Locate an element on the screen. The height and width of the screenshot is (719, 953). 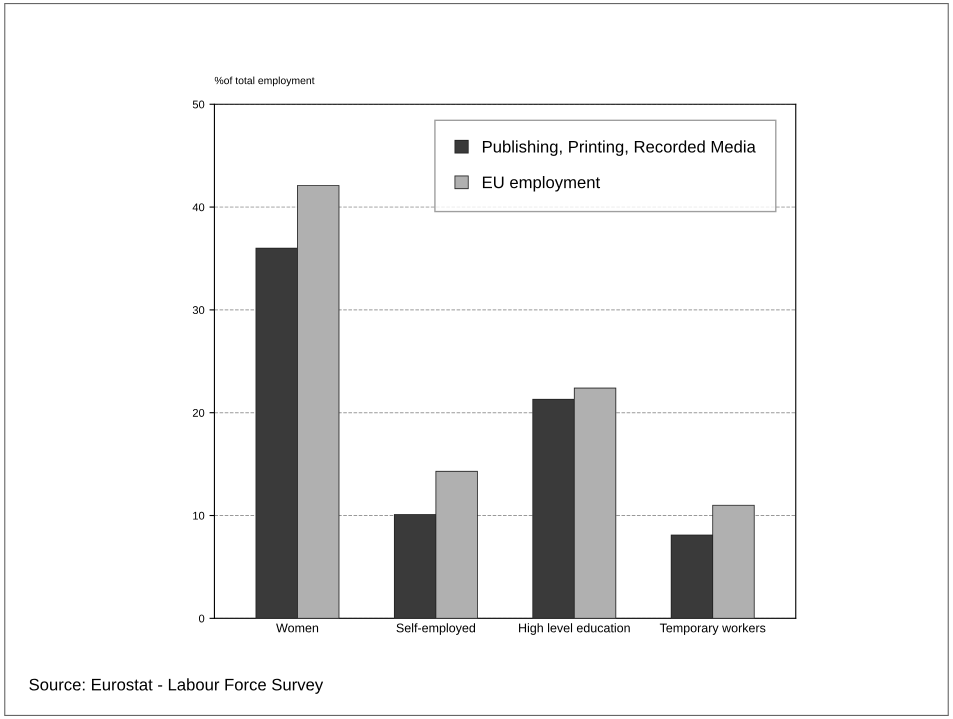
x-tick-label: Temporary workers is located at coordinates (713, 629).